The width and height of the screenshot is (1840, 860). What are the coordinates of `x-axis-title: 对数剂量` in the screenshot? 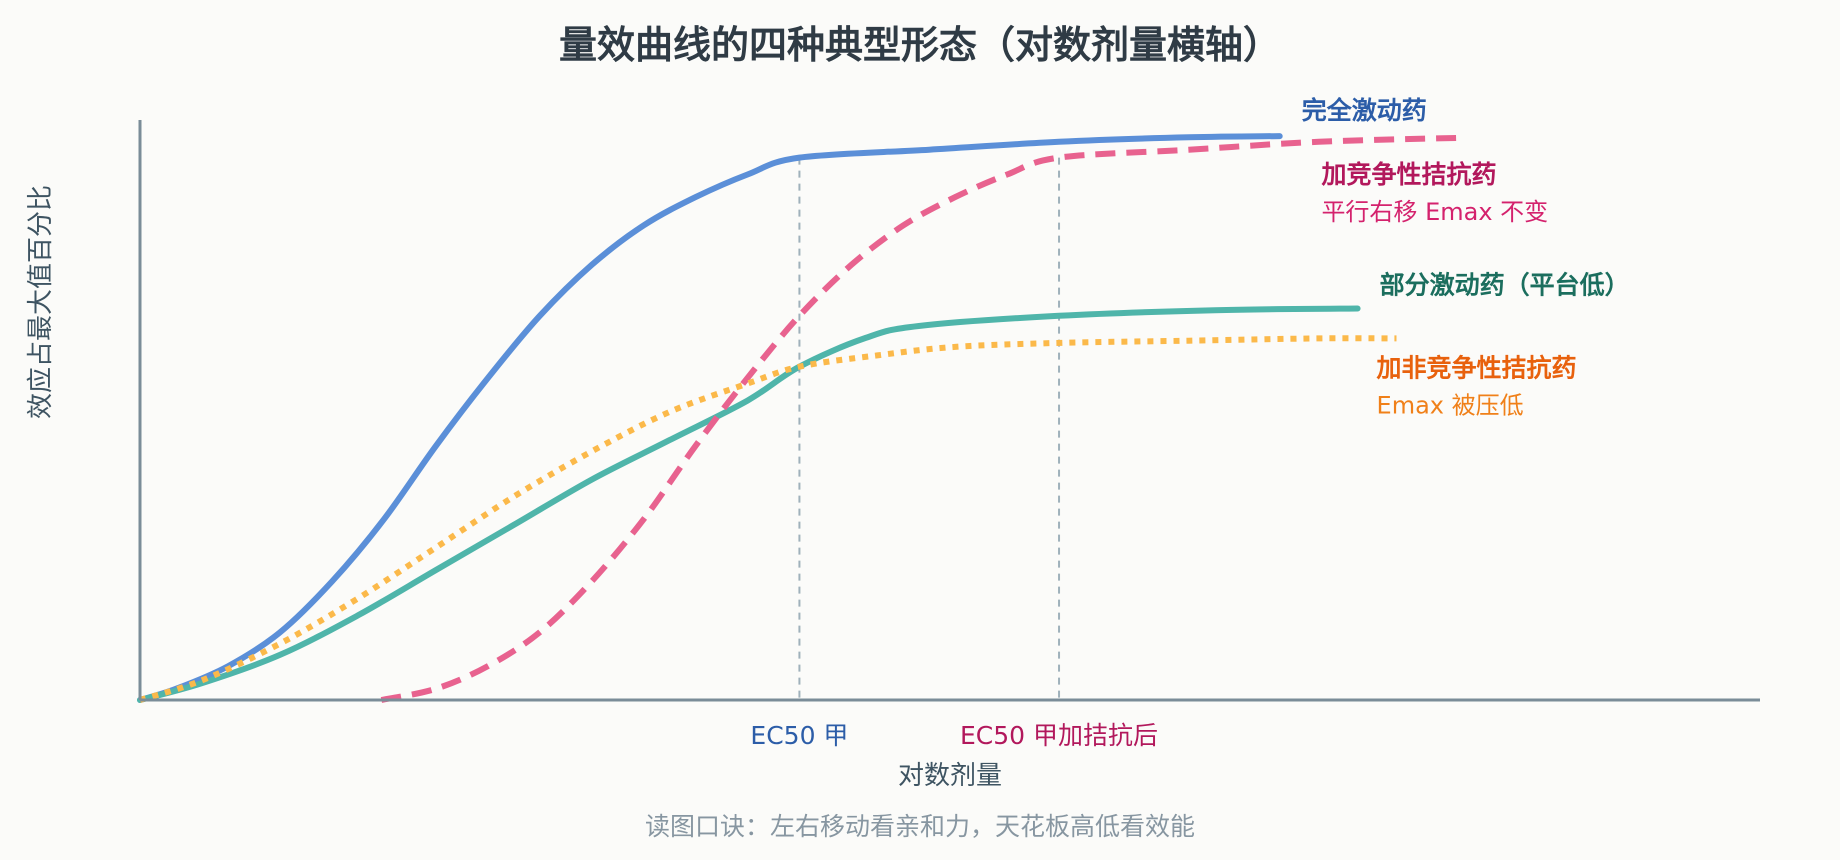 It's located at (950, 776).